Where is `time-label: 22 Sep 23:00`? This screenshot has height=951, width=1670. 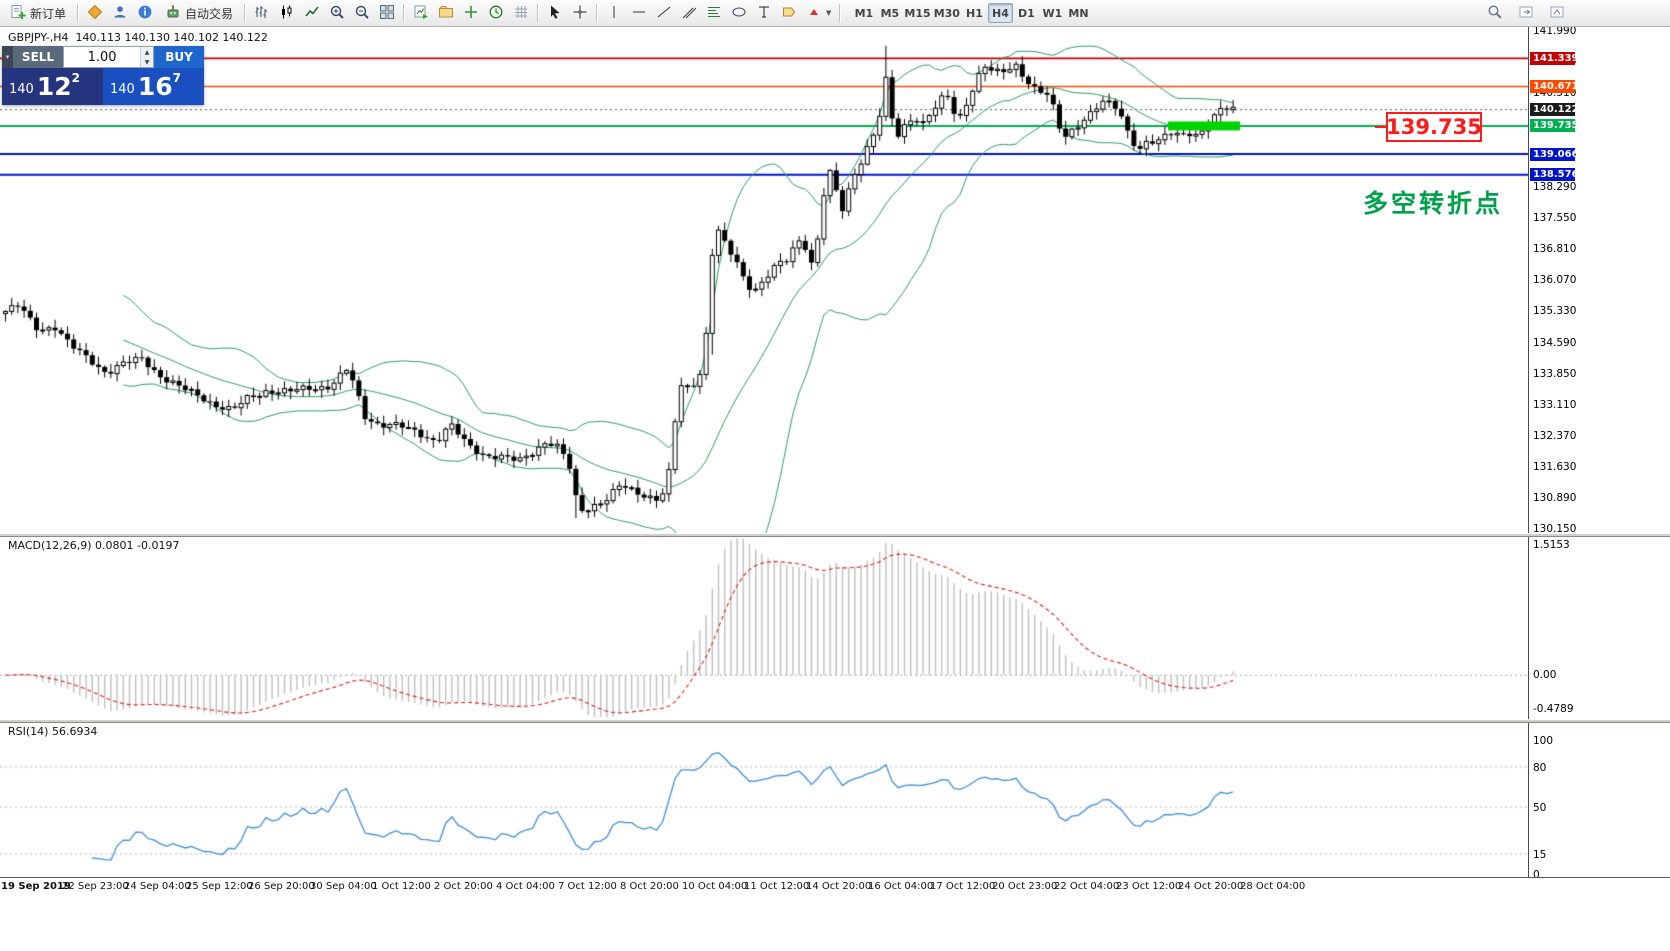 time-label: 22 Sep 23:00 is located at coordinates (95, 886).